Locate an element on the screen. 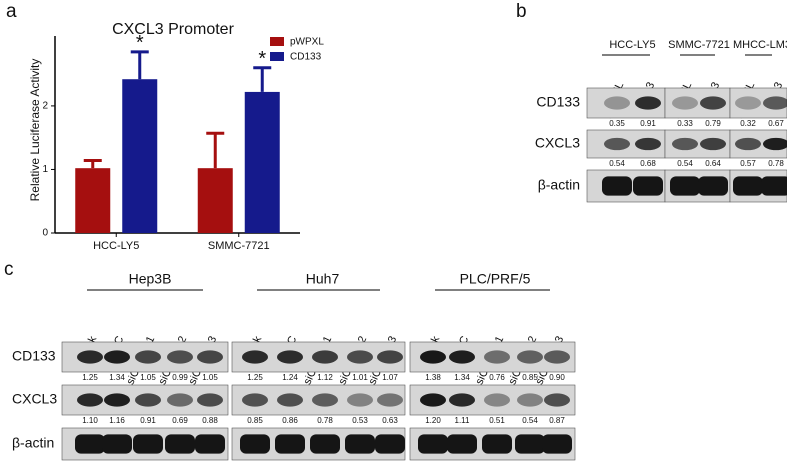 This screenshot has height=465, width=787. quantification: 0.63 is located at coordinates (390, 420).